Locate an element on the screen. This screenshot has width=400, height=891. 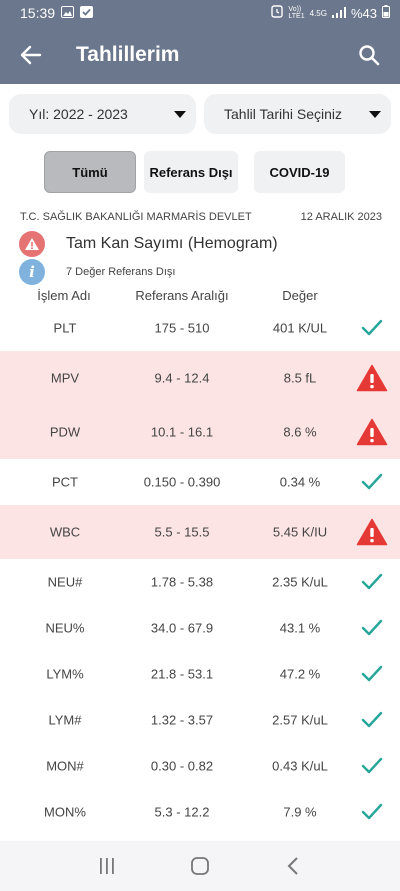
row-value: 2.57 K/uL is located at coordinates (300, 720).